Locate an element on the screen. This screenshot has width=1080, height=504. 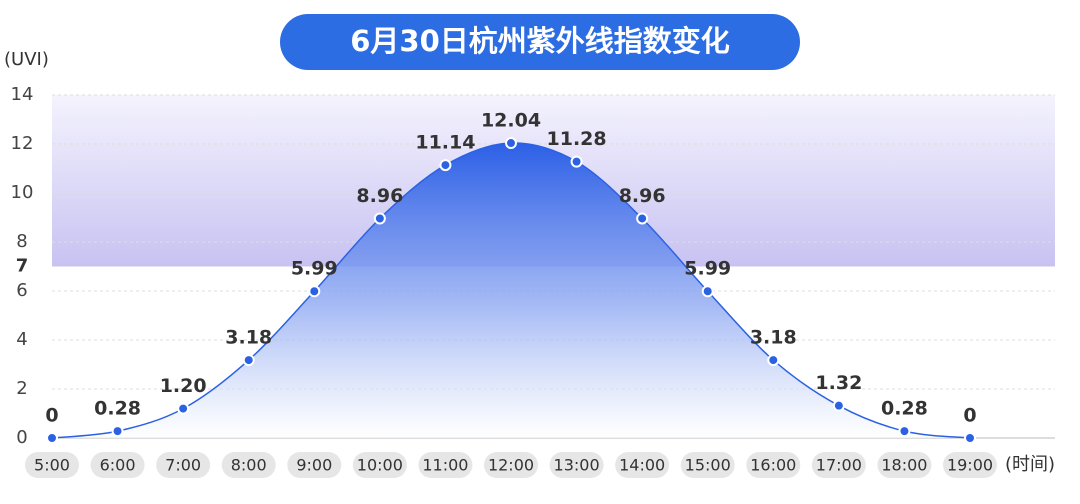
data-label: 1.32 is located at coordinates (838, 383).